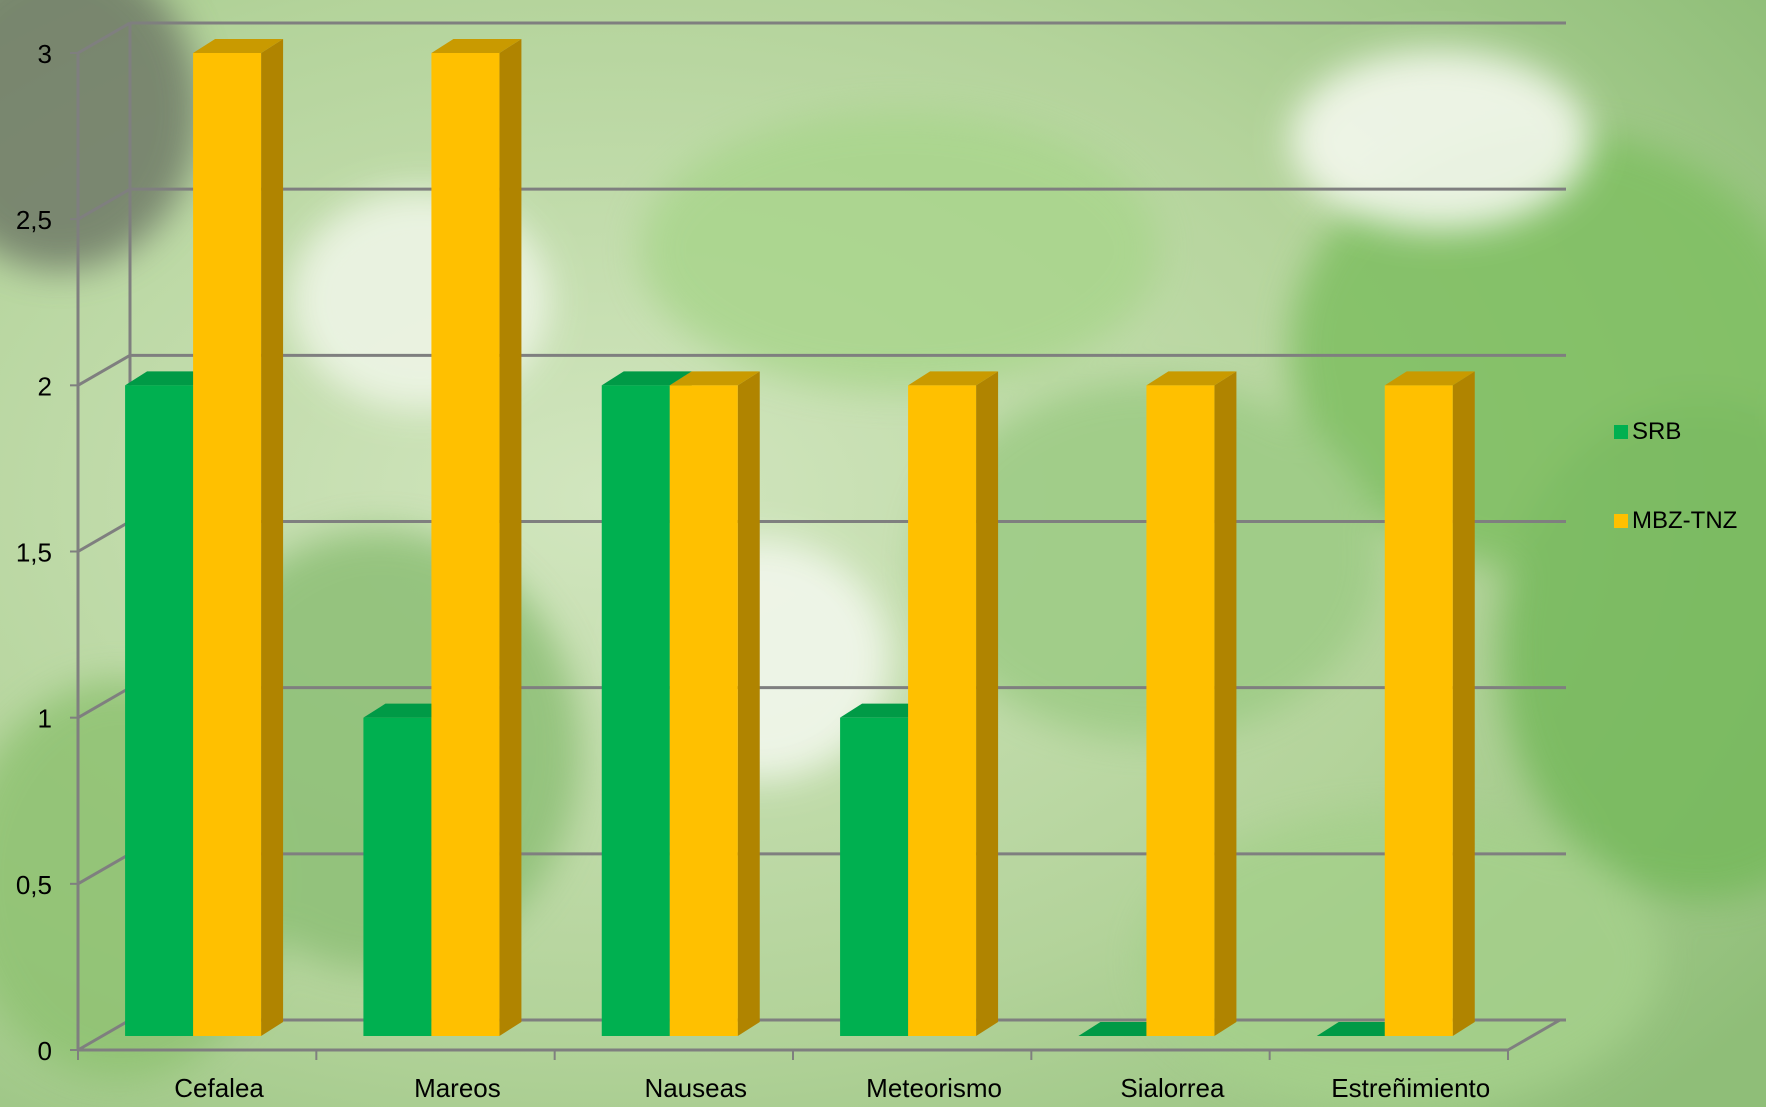 This screenshot has width=1766, height=1107. I want to click on bar-mbz-tnz-2-top, so click(714, 378).